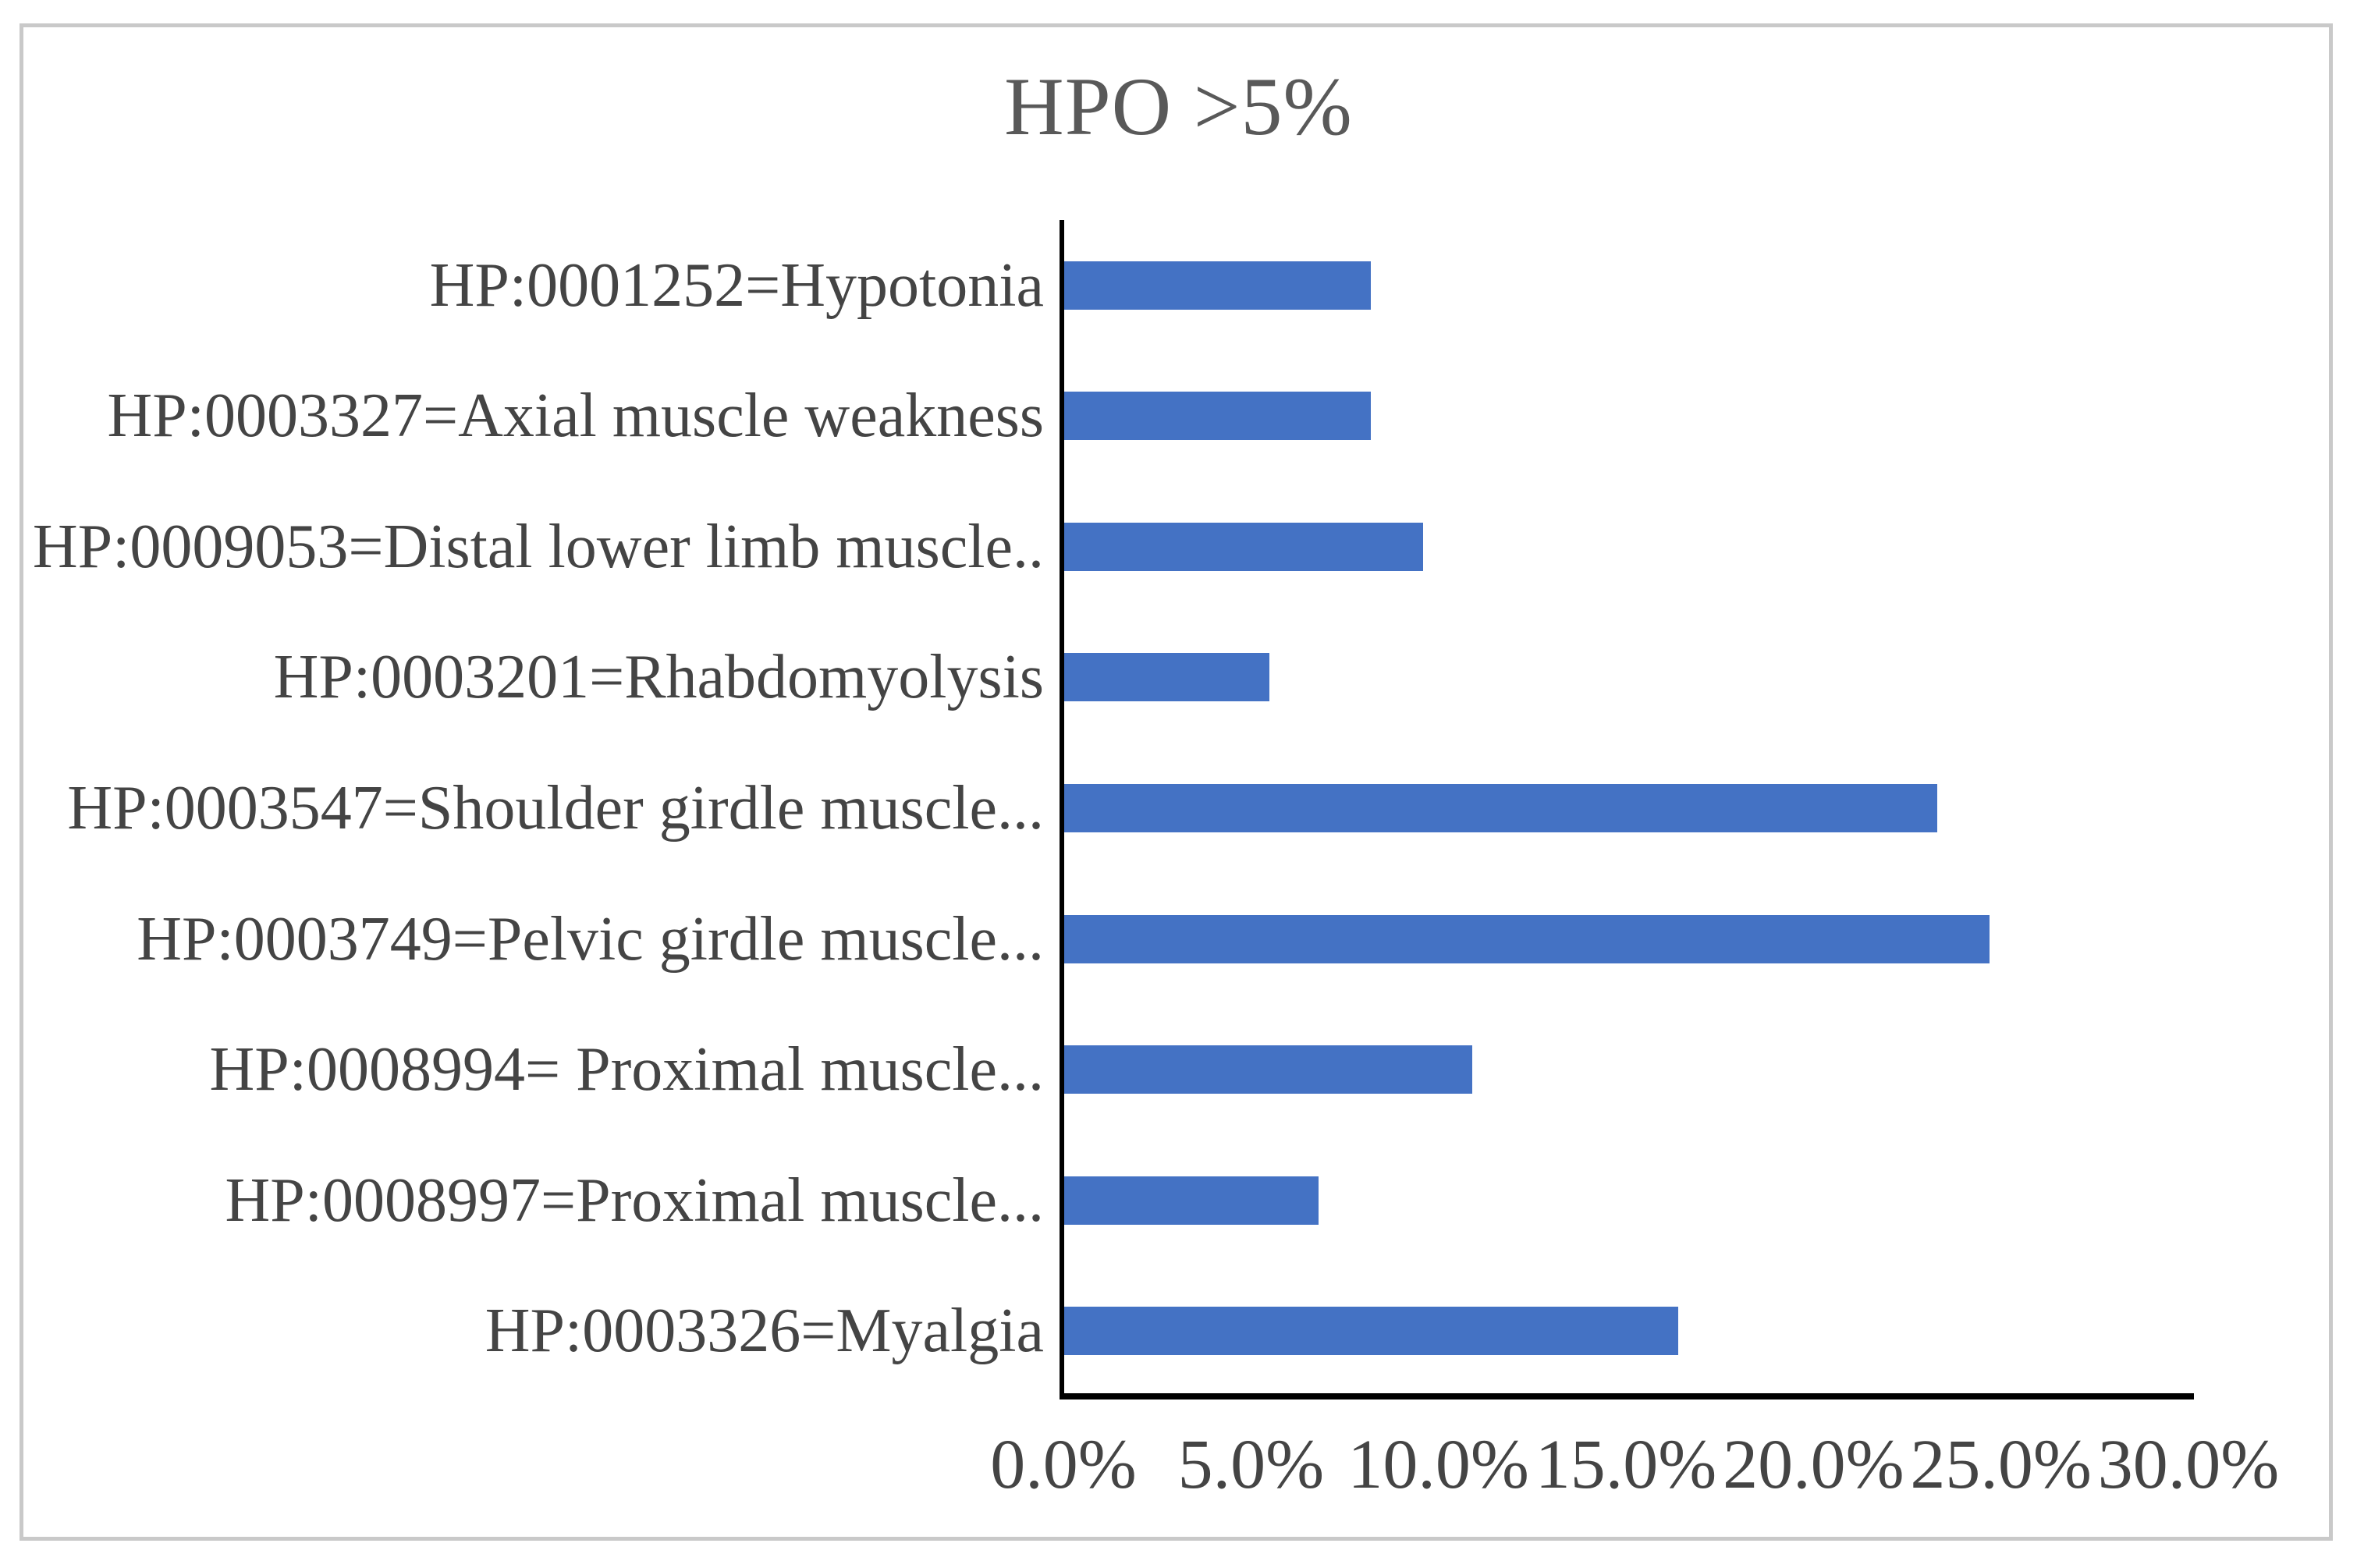  I want to click on x-tick-label-5: 25.0%, so click(2001, 1464).